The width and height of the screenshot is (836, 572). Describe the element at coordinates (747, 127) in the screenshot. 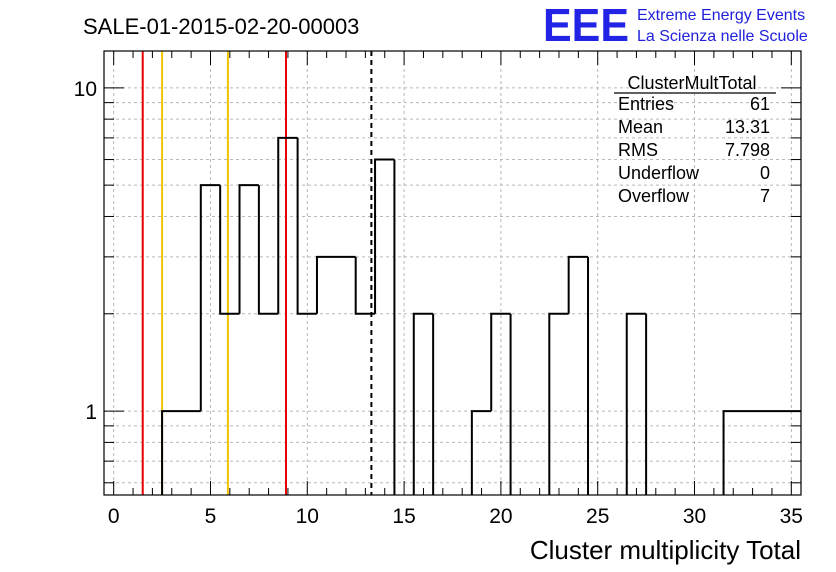

I see `stats-value: 13.31` at that location.